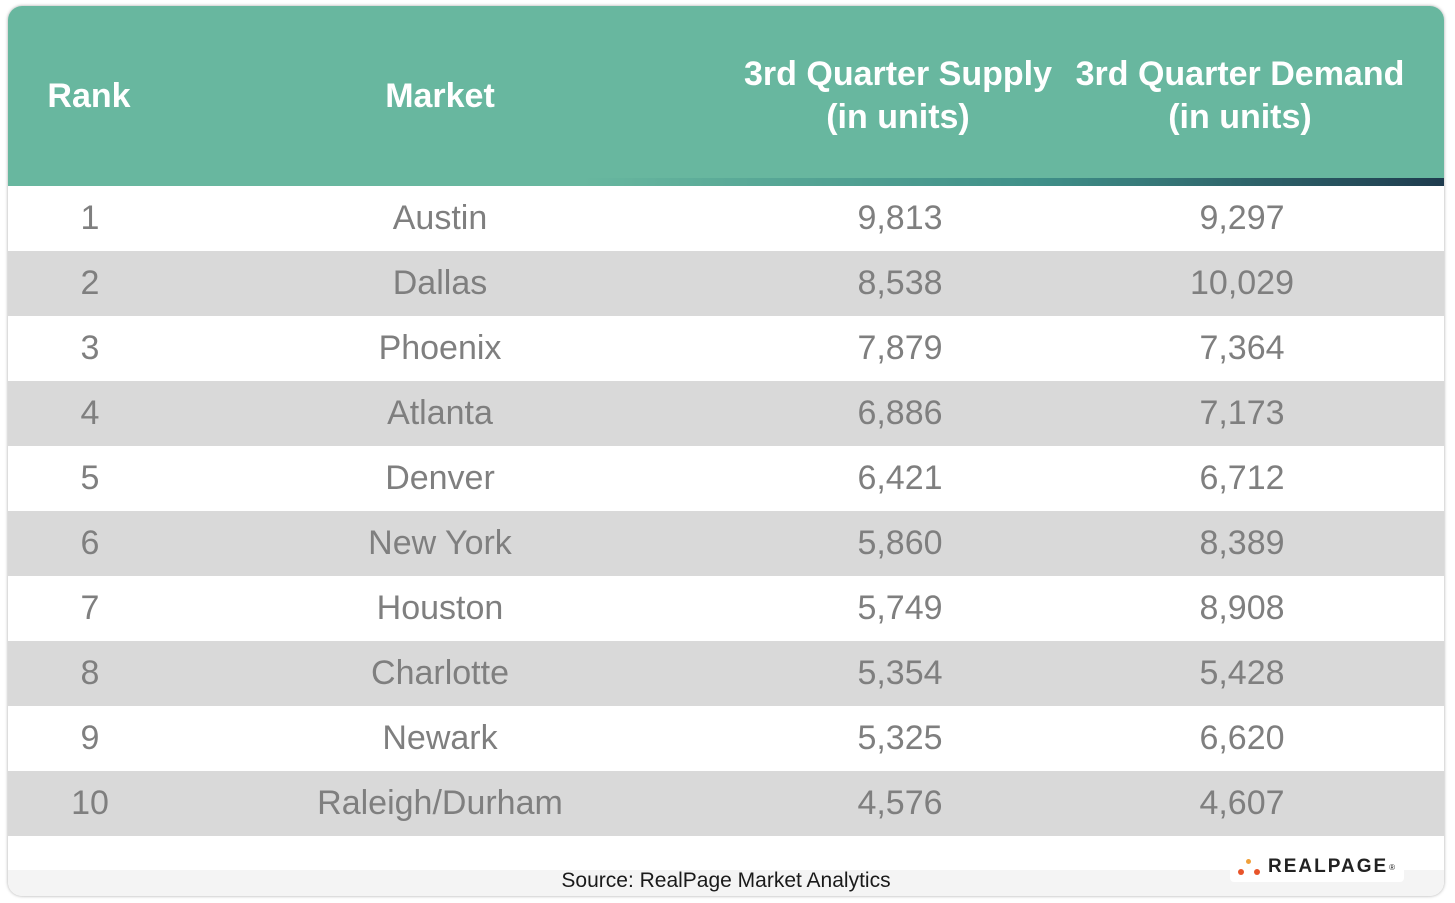 Image resolution: width=1455 pixels, height=903 pixels. I want to click on rank-cell: 1, so click(90, 218).